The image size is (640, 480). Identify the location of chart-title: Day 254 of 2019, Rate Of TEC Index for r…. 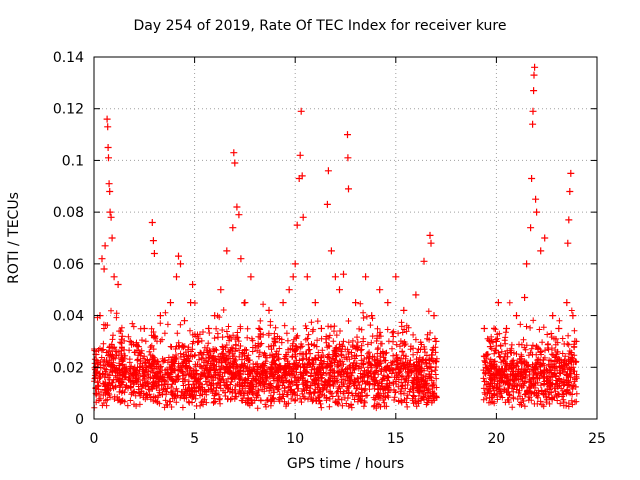
(320, 26).